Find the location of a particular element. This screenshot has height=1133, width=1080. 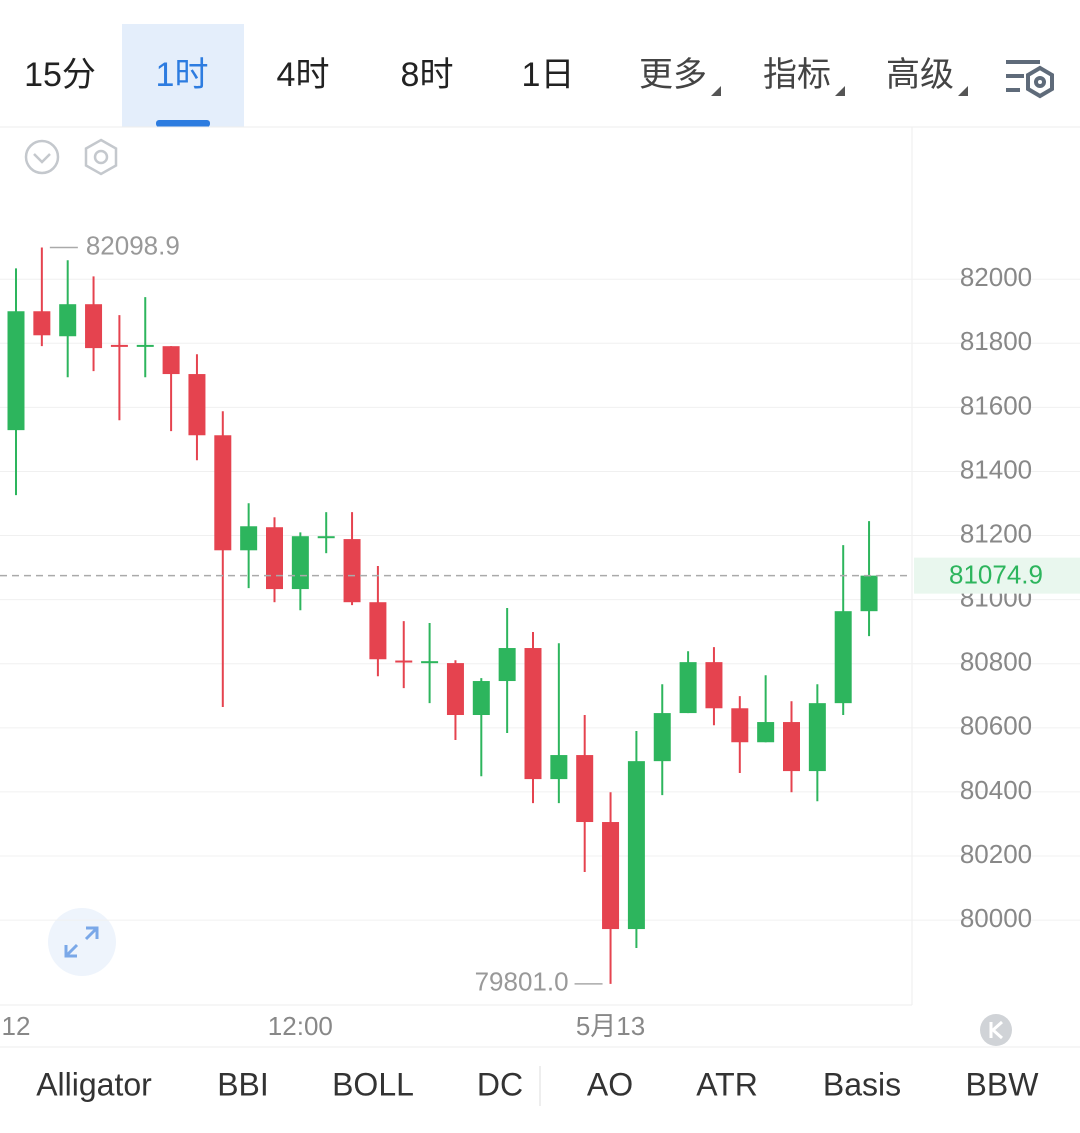

x-tick-label: 12 is located at coordinates (16, 1026).